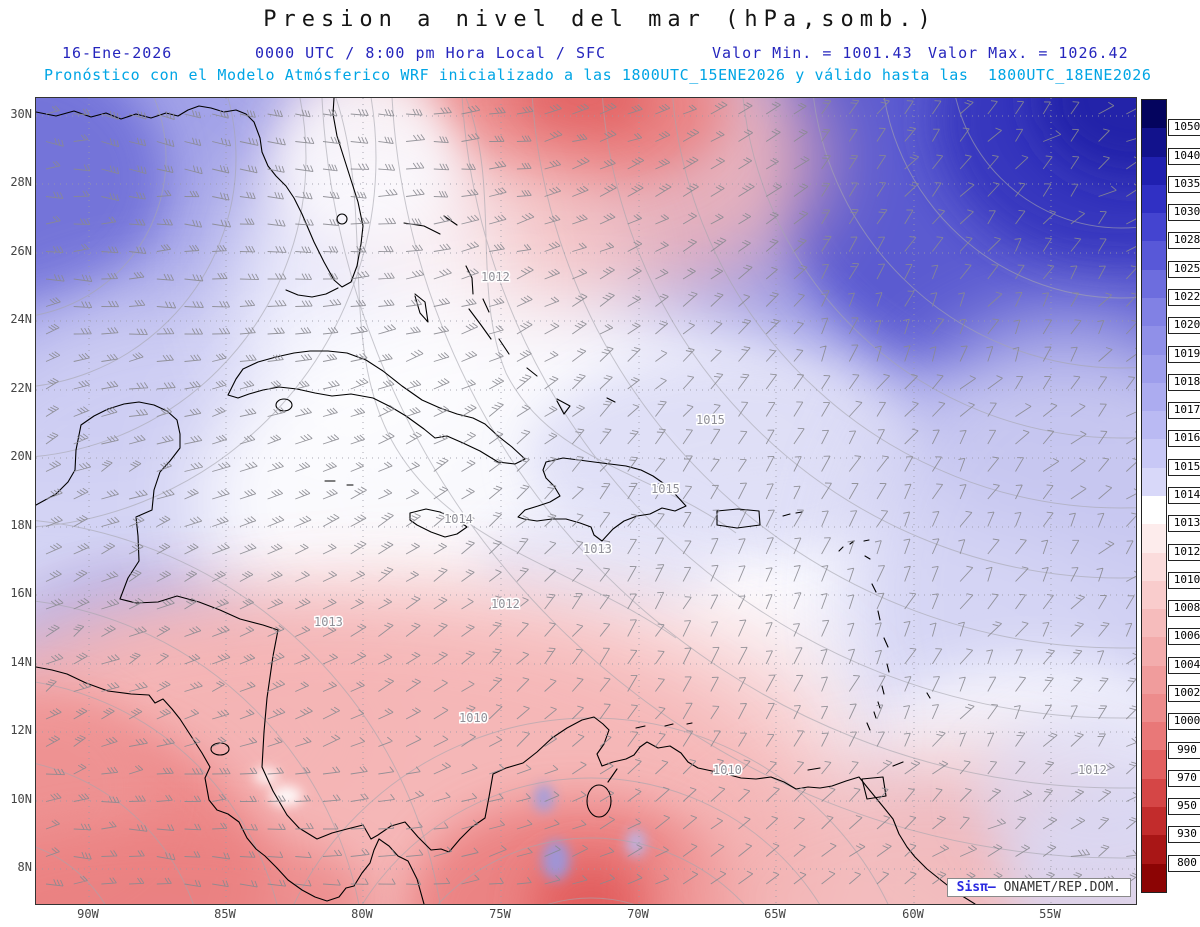 The width and height of the screenshot is (1200, 927). I want to click on colorbar-tick-label: 1019, so click(1184, 354).